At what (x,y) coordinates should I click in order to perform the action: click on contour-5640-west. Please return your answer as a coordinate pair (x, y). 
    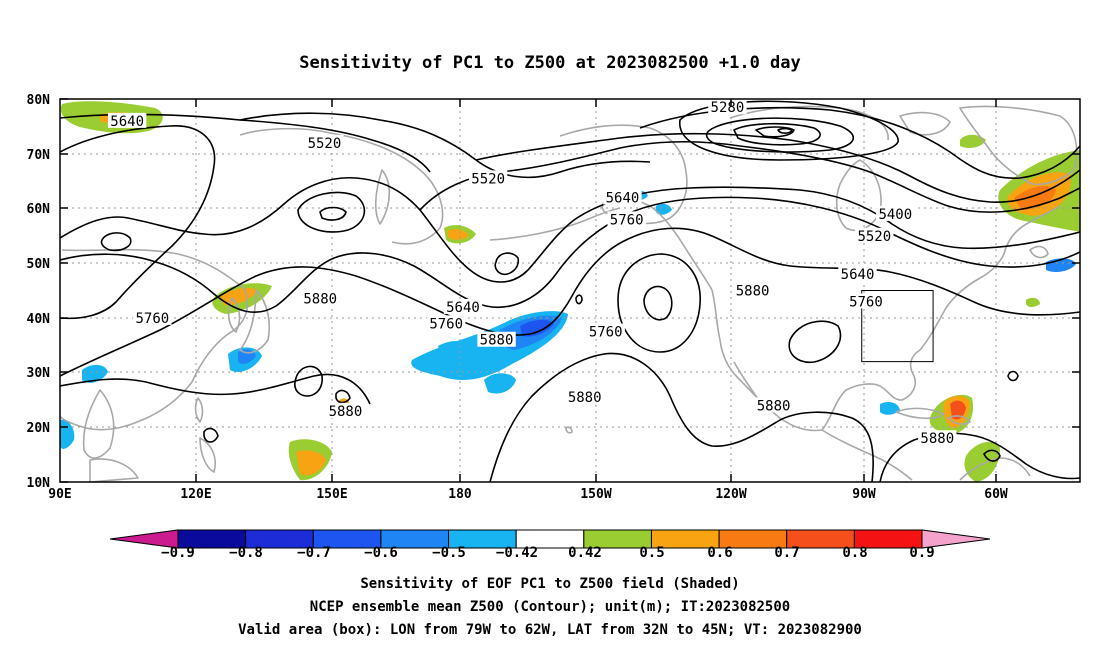
    Looking at the image, I should click on (138, 222).